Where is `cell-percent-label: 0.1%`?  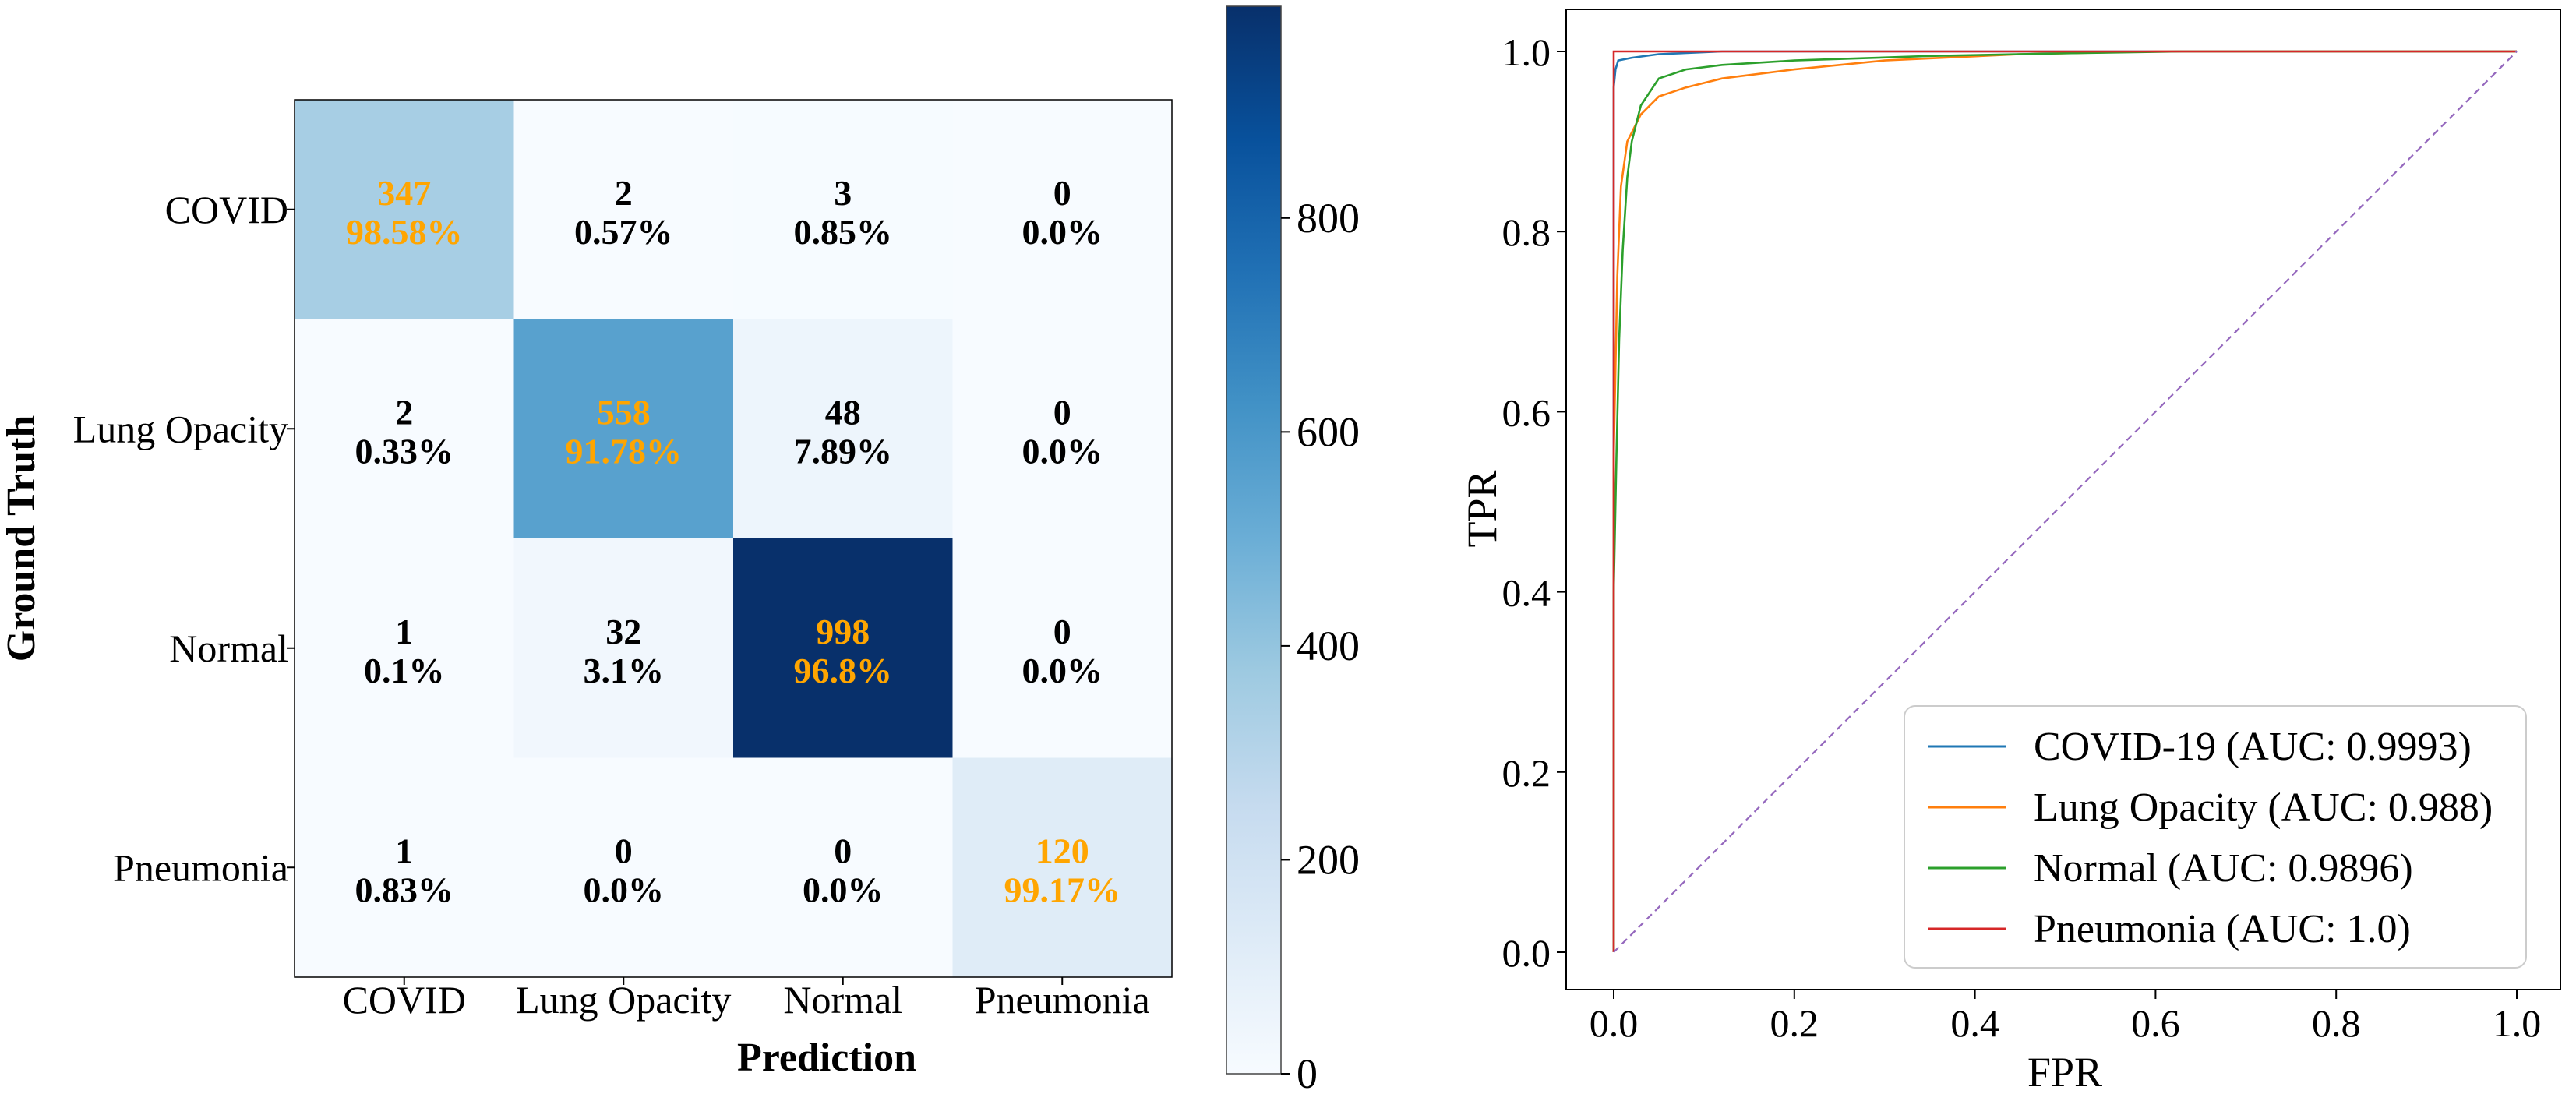
cell-percent-label: 0.1% is located at coordinates (404, 670).